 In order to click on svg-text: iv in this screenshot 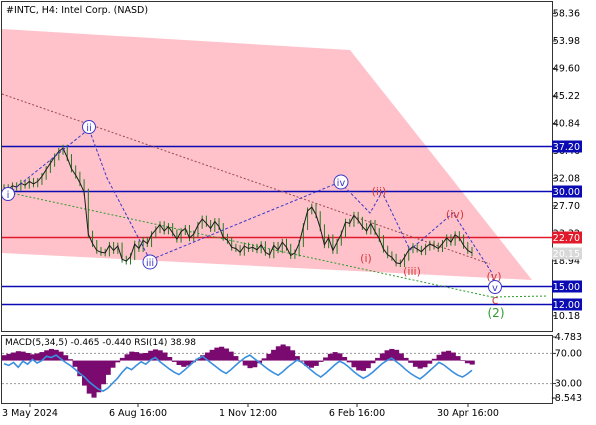, I will do `click(341, 183)`.